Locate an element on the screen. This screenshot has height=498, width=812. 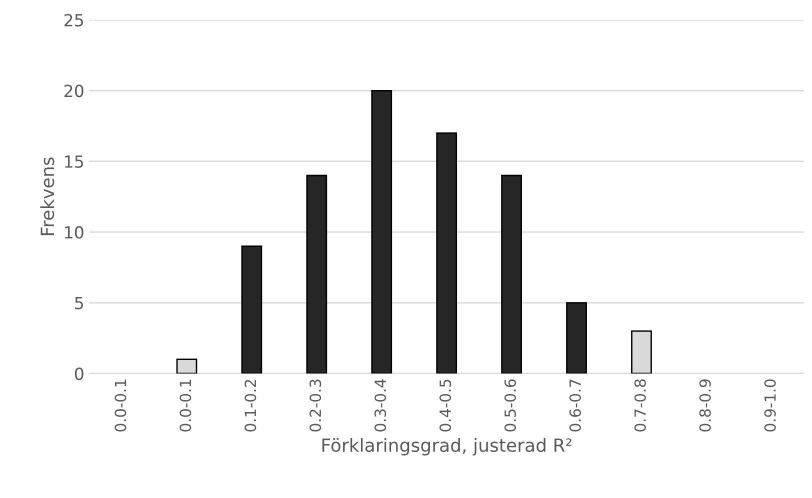
x-tick-label: 0.6-0.7 is located at coordinates (575, 406).